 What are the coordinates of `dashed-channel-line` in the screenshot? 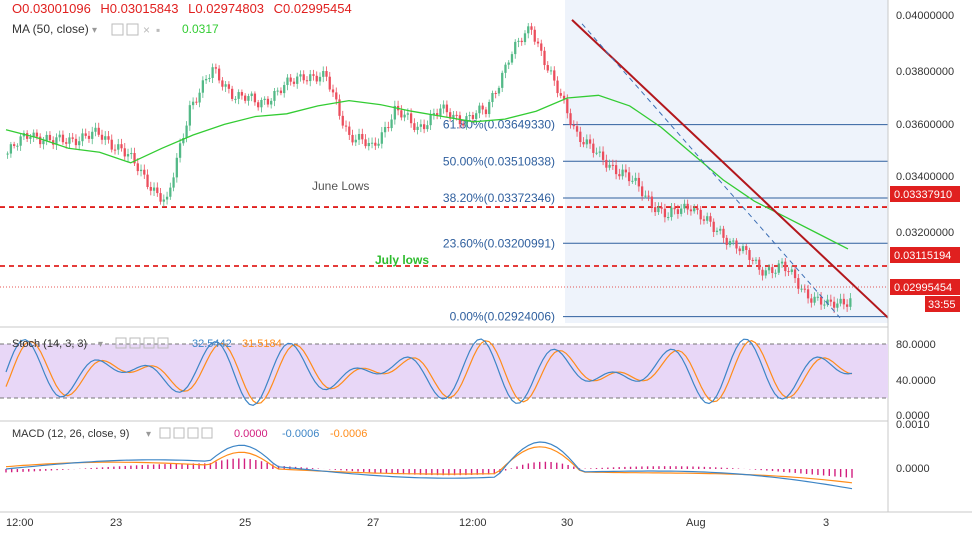 It's located at (711, 171).